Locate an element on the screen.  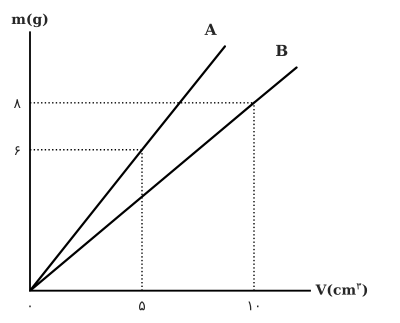
series-label: B is located at coordinates (282, 50).